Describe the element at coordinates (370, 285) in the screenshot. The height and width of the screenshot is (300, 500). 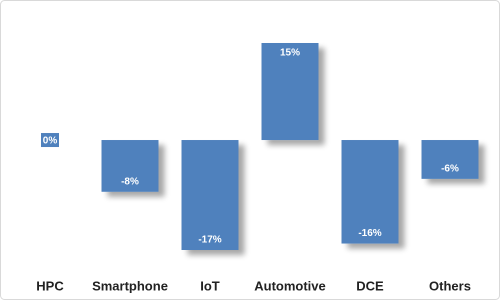
I see `x-tick-label: DCE` at that location.